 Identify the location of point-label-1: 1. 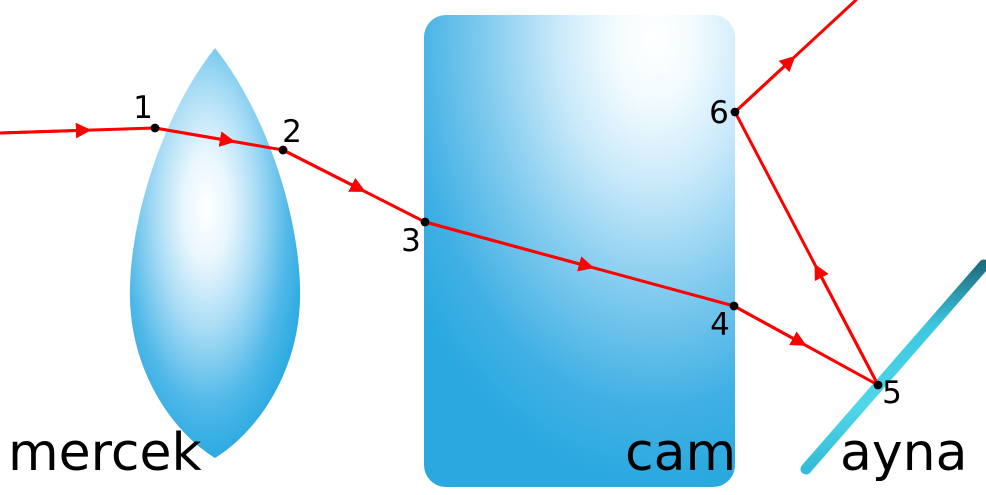
(143, 108).